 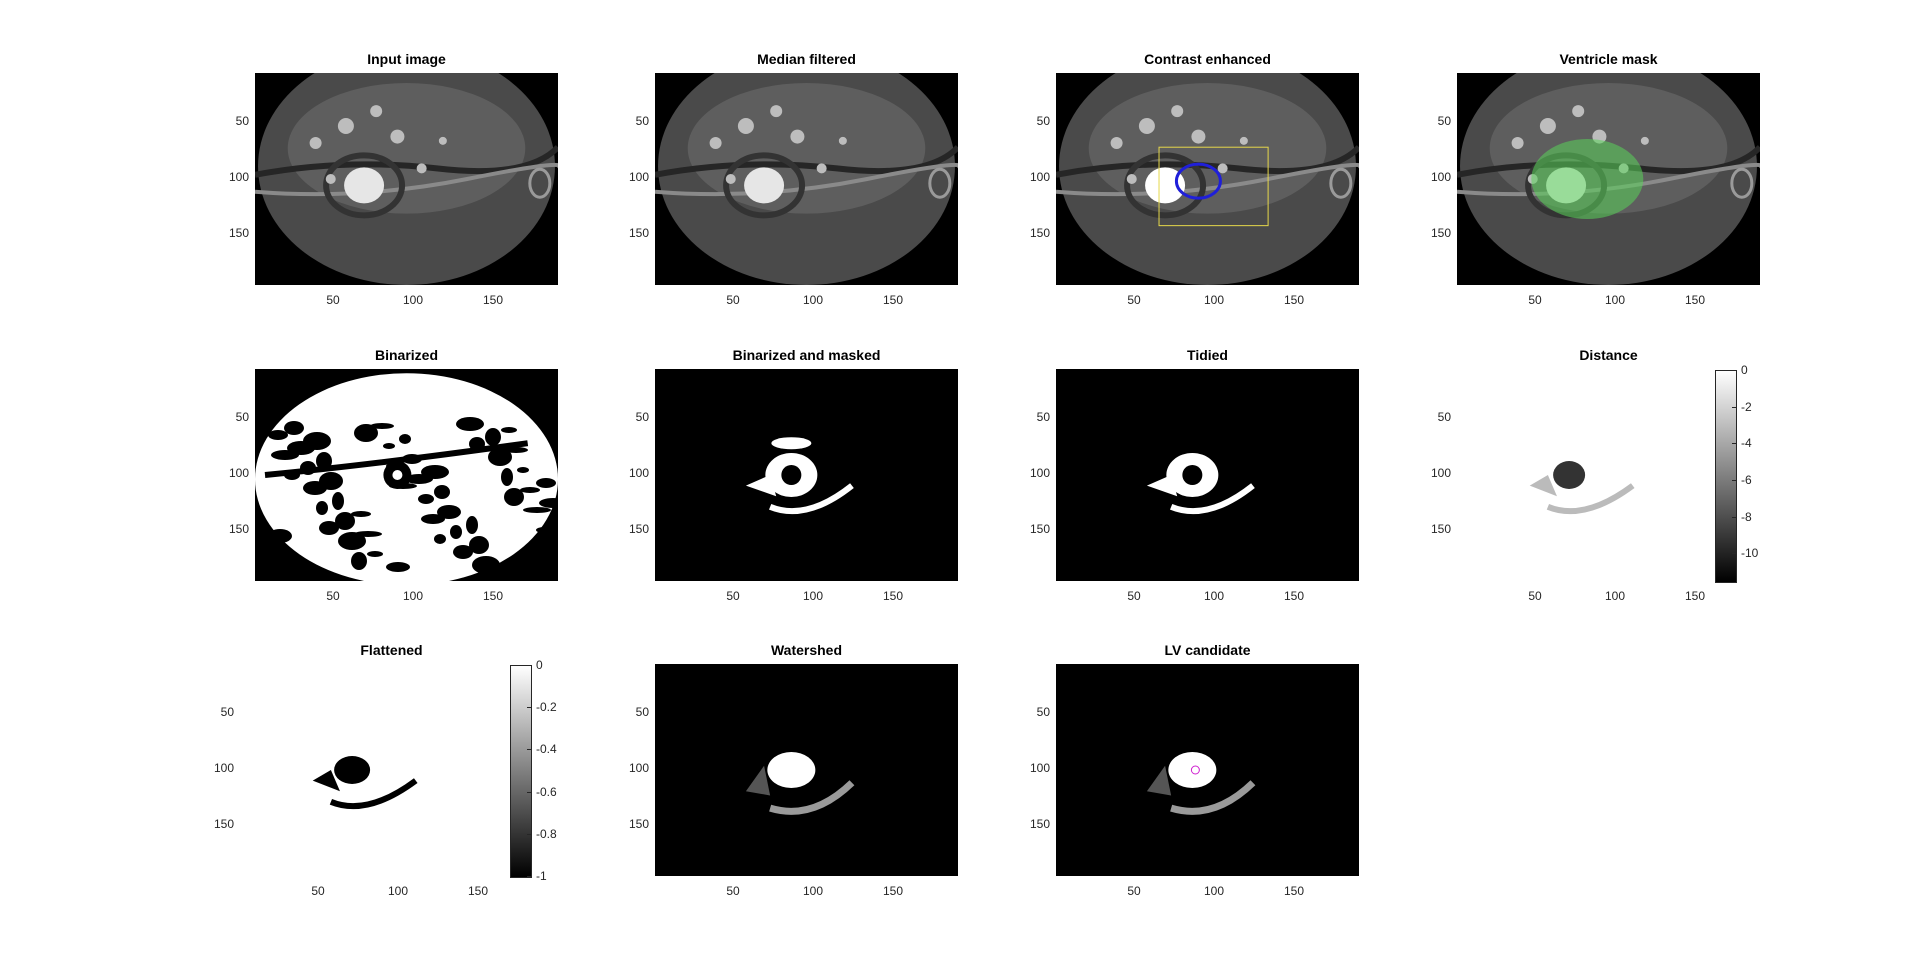 What do you see at coordinates (1744, 370) in the screenshot?
I see `colorbar-tick-label: 0` at bounding box center [1744, 370].